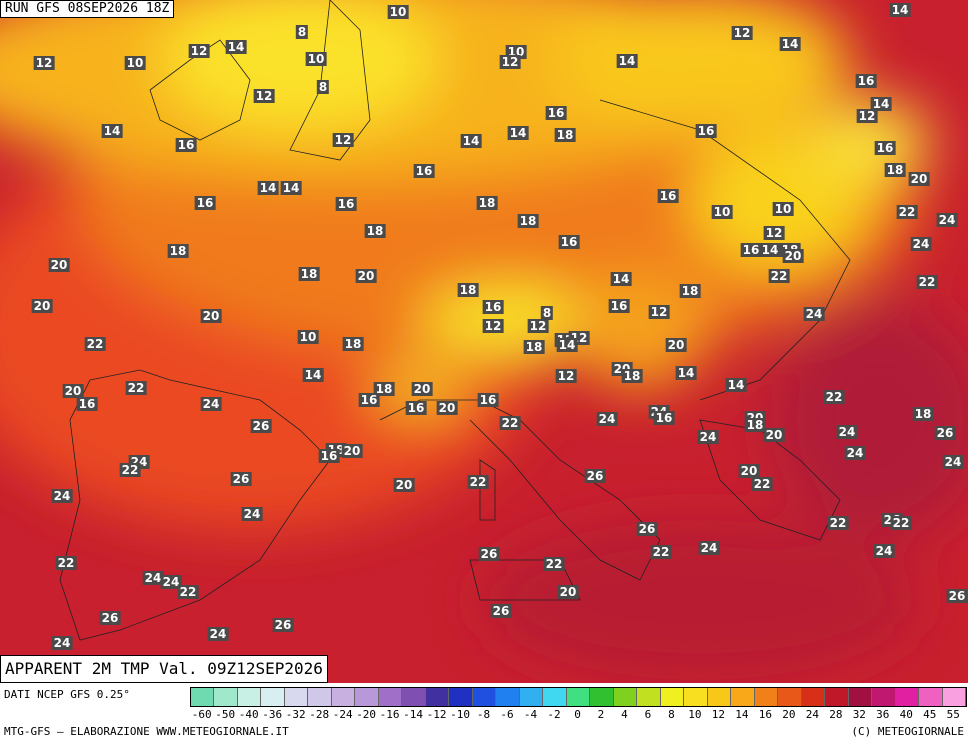 Image resolution: width=968 pixels, height=745 pixels. I want to click on scale-tick-label: -28, so click(319, 714).